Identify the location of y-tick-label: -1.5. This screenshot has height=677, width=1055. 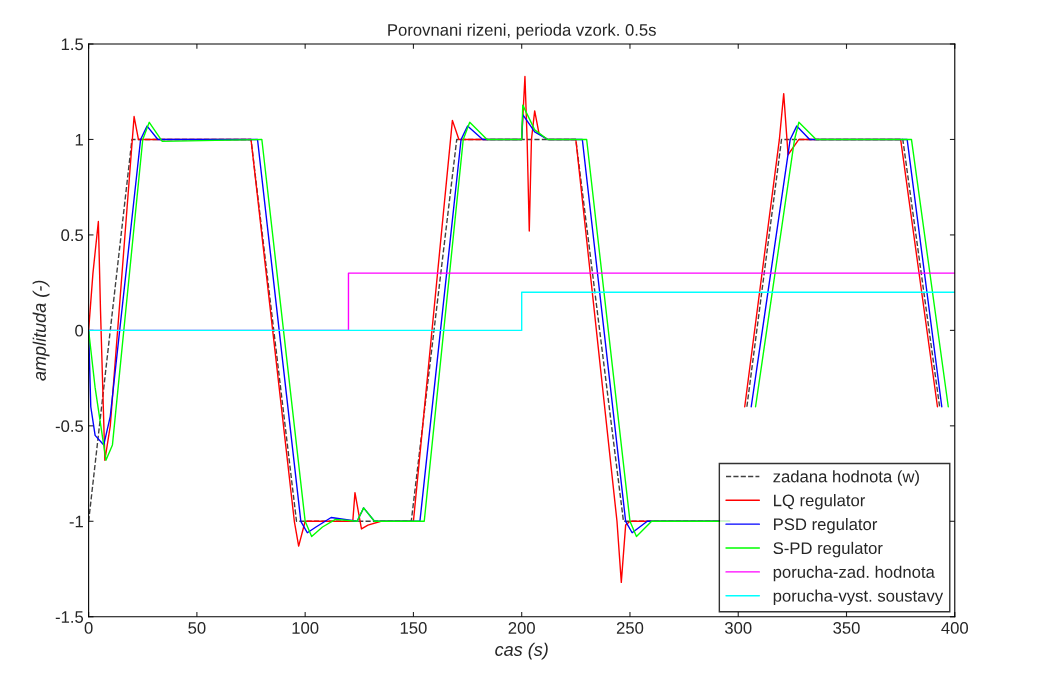
(69, 617).